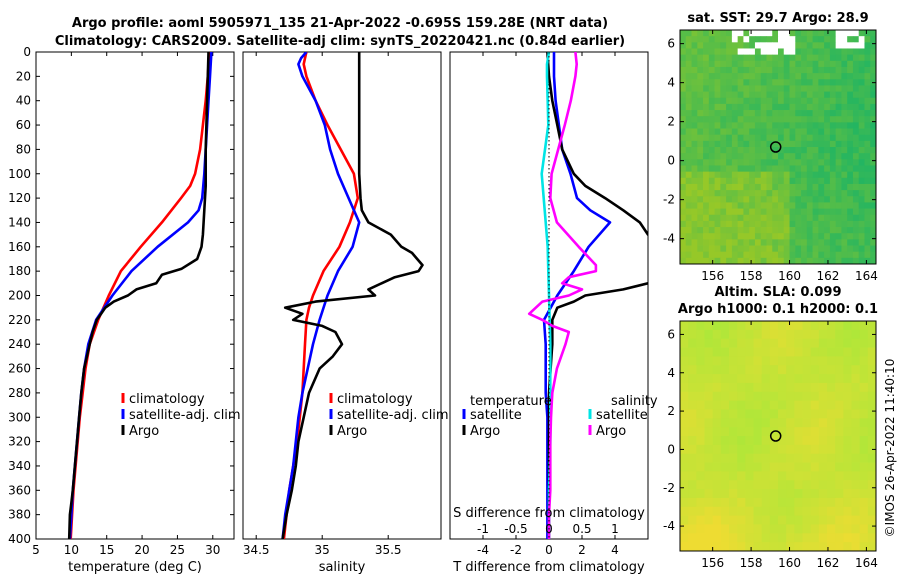  What do you see at coordinates (23, 101) in the screenshot?
I see `temperature-ytick-label: 40` at bounding box center [23, 101].